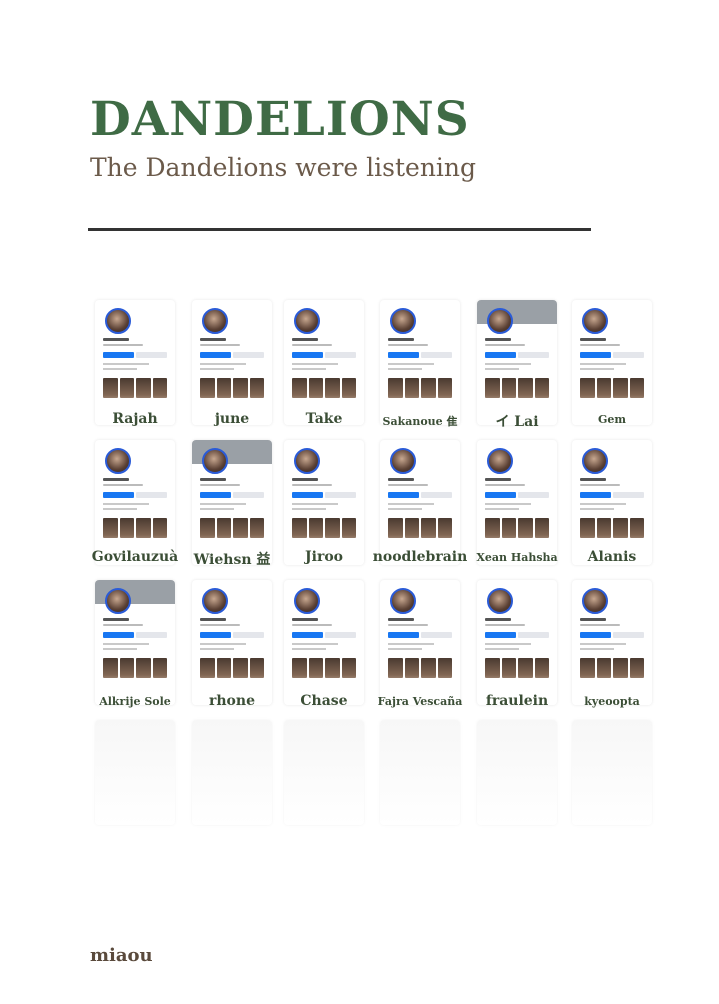 The height and width of the screenshot is (1004, 719). I want to click on profile-name-label: Alkrije Sole, so click(135, 701).